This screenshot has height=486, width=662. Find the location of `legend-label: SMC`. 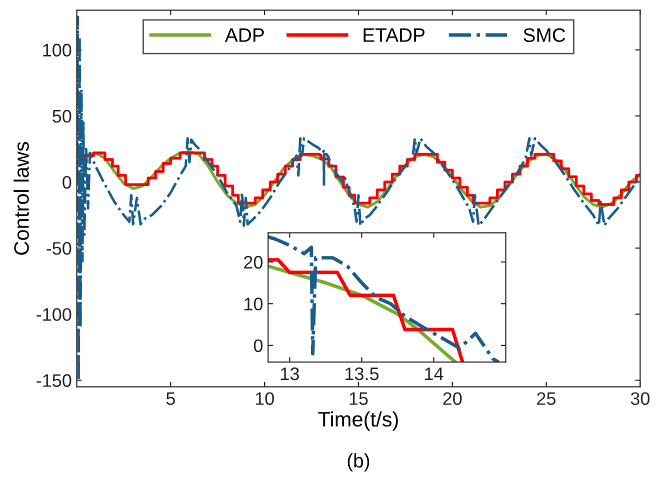

legend-label: SMC is located at coordinates (545, 35).